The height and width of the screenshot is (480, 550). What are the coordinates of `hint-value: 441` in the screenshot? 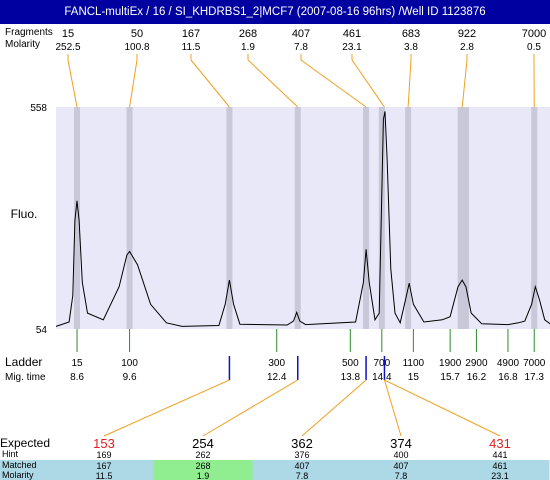 It's located at (499, 455).